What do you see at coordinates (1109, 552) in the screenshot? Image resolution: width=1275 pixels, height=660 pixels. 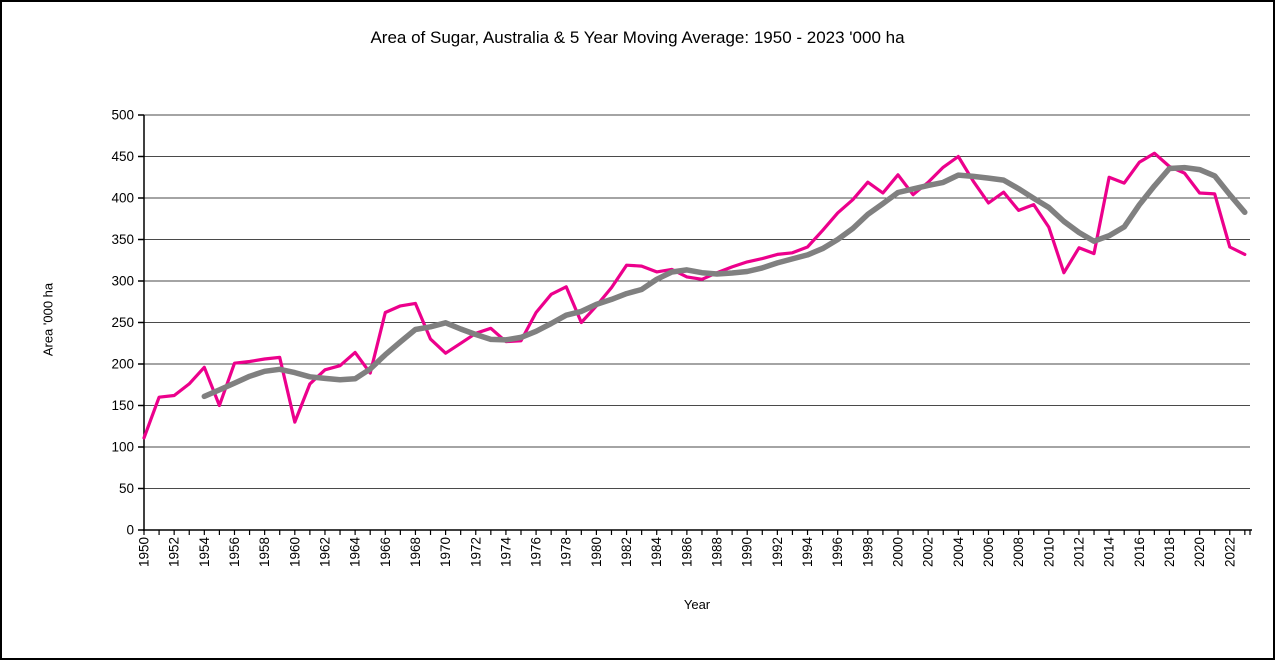 I see `x-tick-label: 2014` at bounding box center [1109, 552].